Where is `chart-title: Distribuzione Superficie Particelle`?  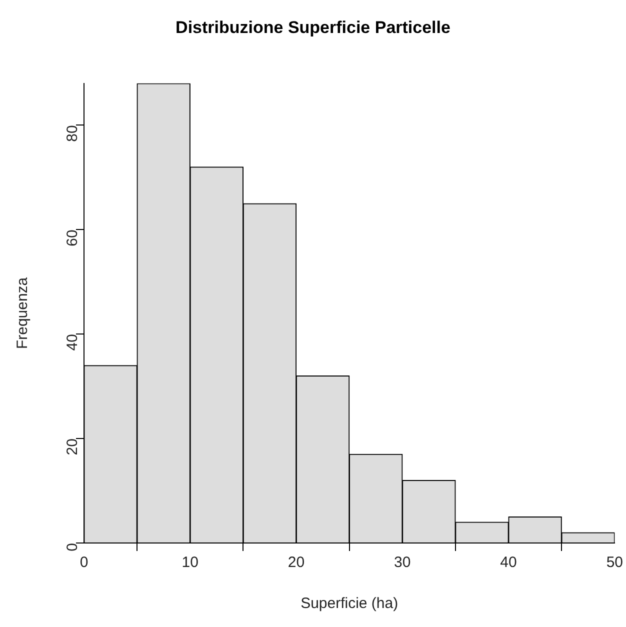 chart-title: Distribuzione Superficie Particelle is located at coordinates (313, 27).